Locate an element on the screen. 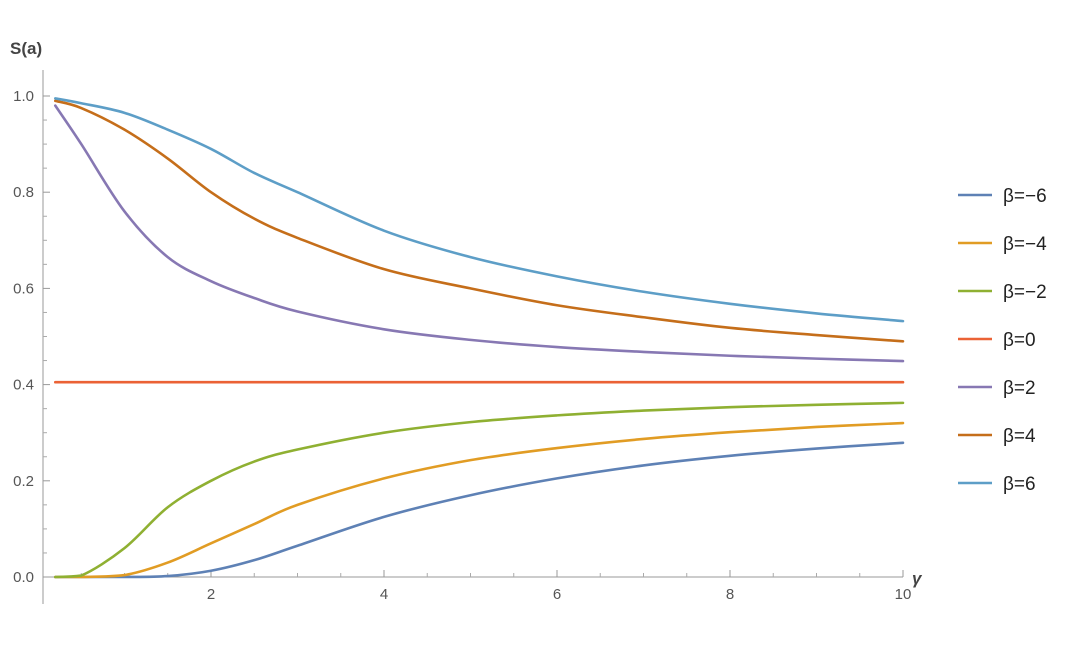  x-axis-label: γ is located at coordinates (917, 578).